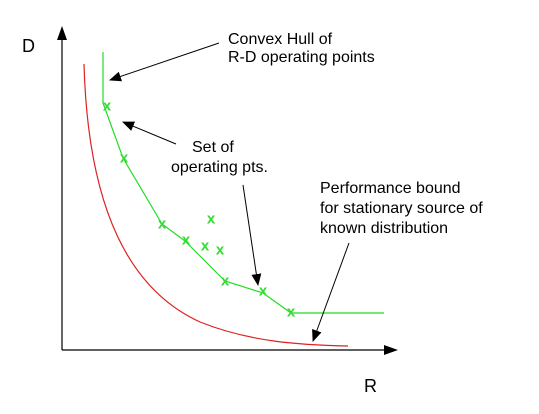  Describe the element at coordinates (331, 292) in the screenshot. I see `performance-bound-arrow` at that location.